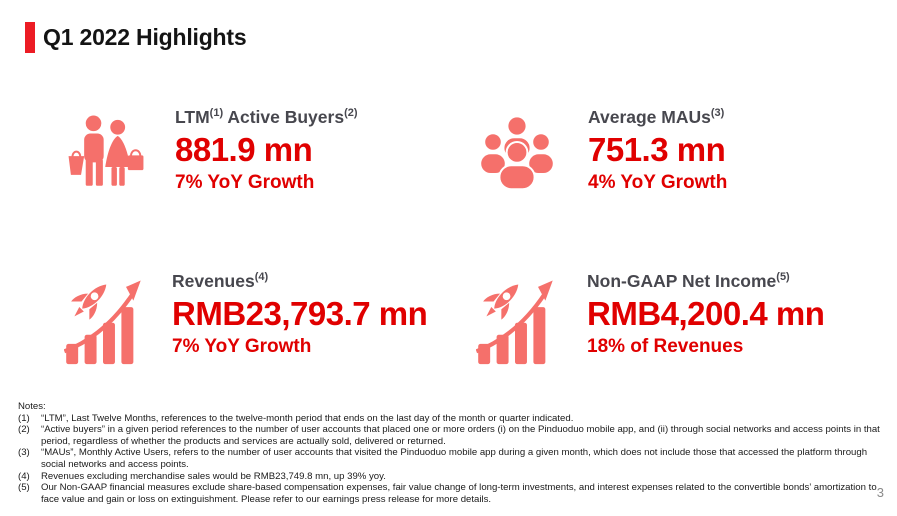 Image resolution: width=897 pixels, height=516 pixels. Describe the element at coordinates (656, 116) in the screenshot. I see `metric-label: Average MAUs(3)` at that location.